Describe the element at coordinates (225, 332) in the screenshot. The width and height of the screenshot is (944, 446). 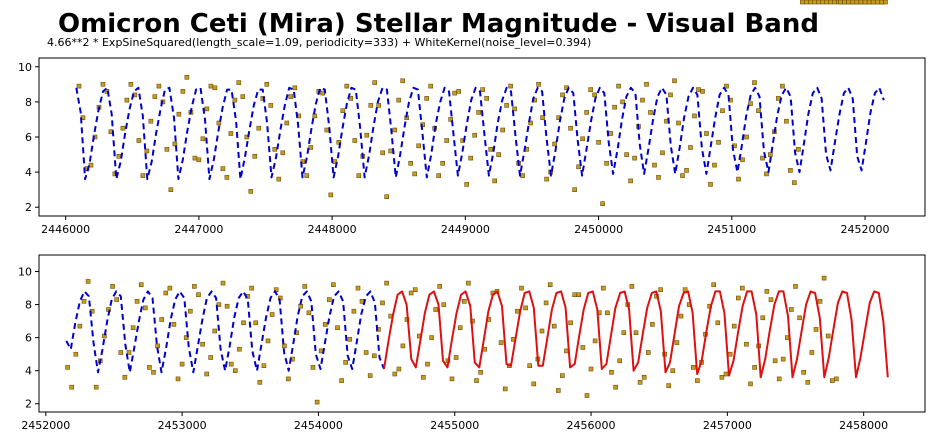
I see `bottom-fit-line` at that location.